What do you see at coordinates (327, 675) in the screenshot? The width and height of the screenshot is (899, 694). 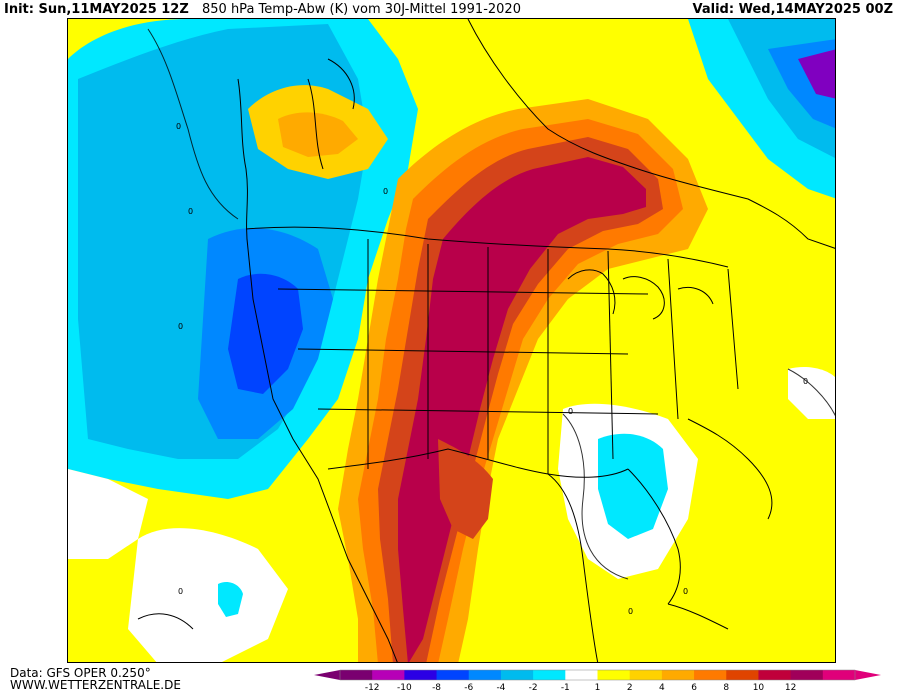 I see `legend-arrow-left` at bounding box center [327, 675].